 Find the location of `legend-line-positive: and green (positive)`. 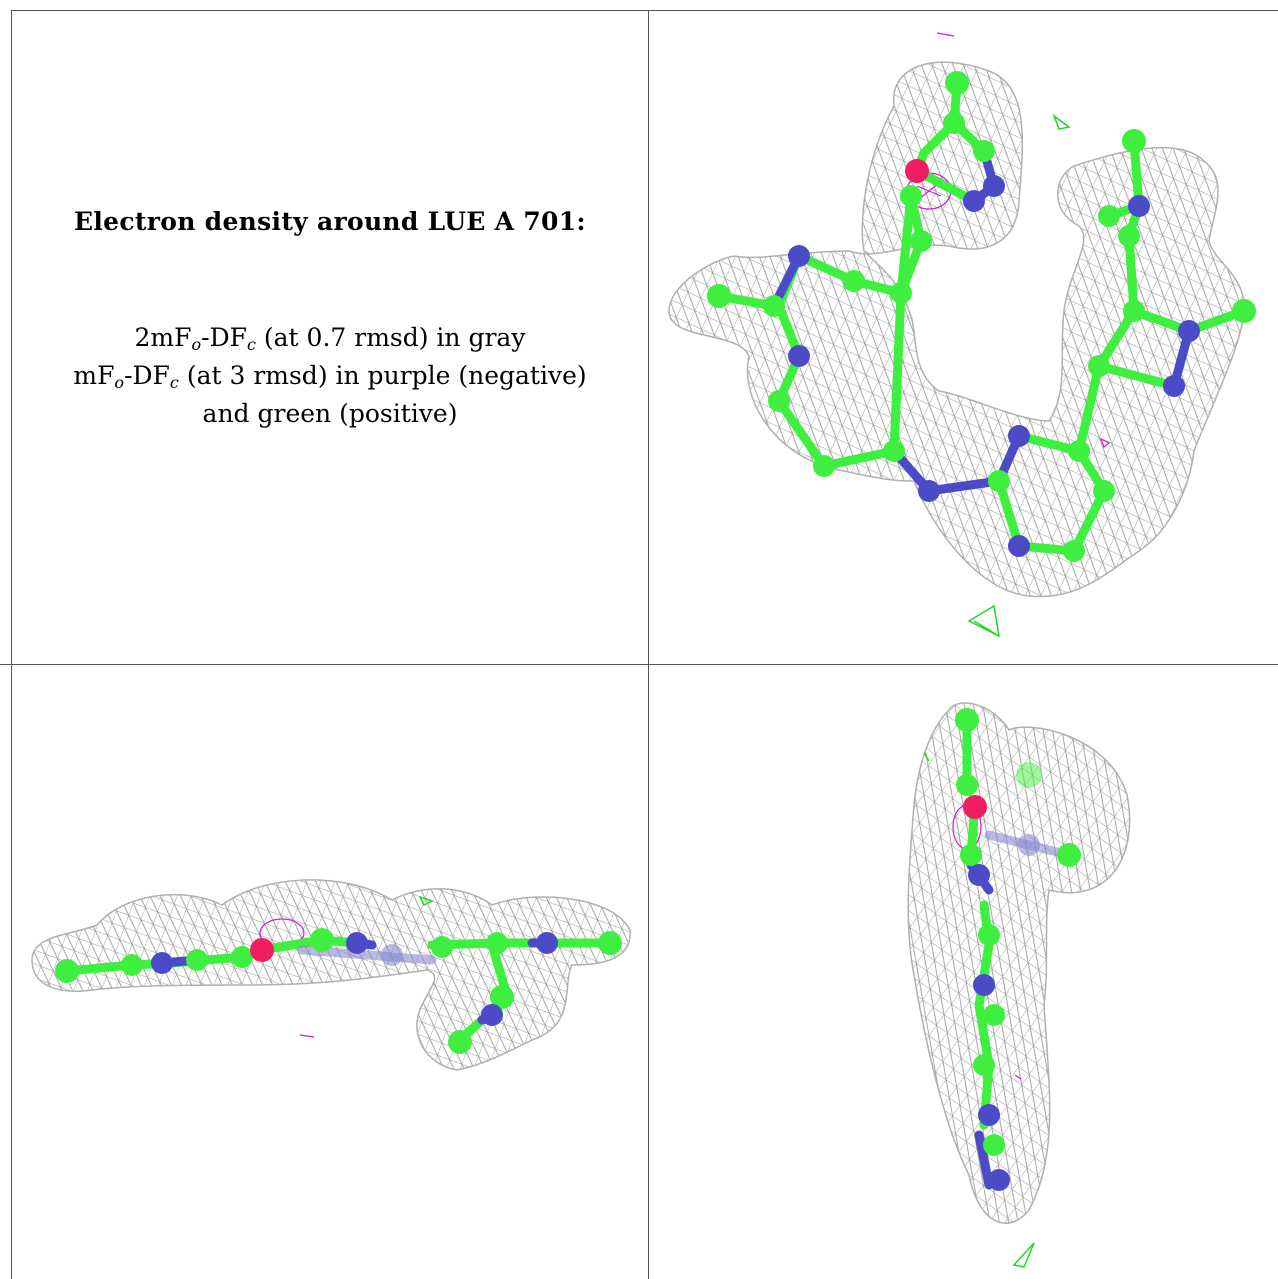

legend-line-positive: and green (positive) is located at coordinates (330, 413).